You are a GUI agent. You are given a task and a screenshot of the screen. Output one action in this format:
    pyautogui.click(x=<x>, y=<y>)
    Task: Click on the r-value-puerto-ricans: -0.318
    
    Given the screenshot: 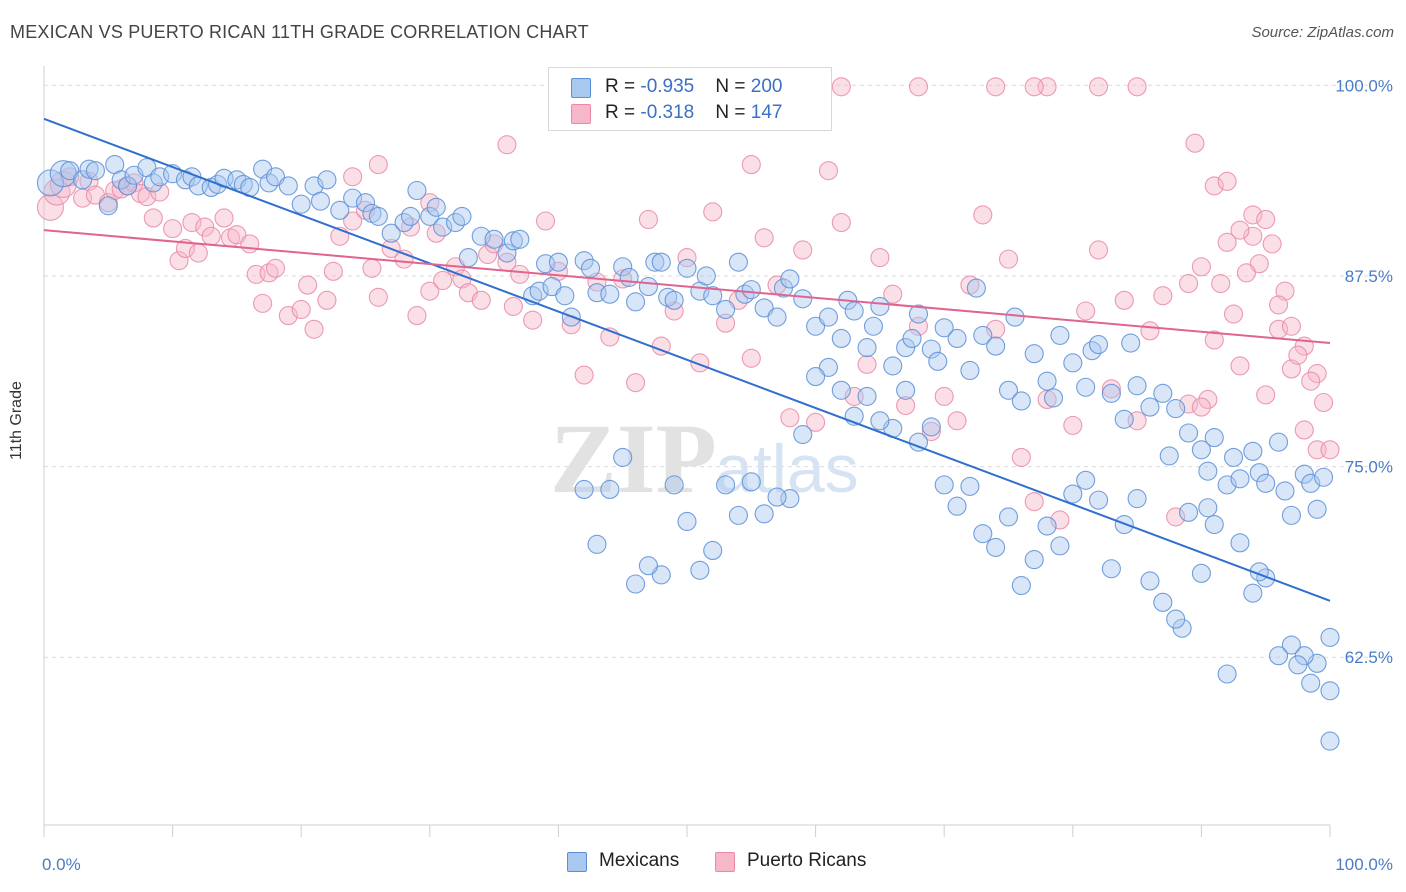 What is the action you would take?
    pyautogui.click(x=667, y=112)
    